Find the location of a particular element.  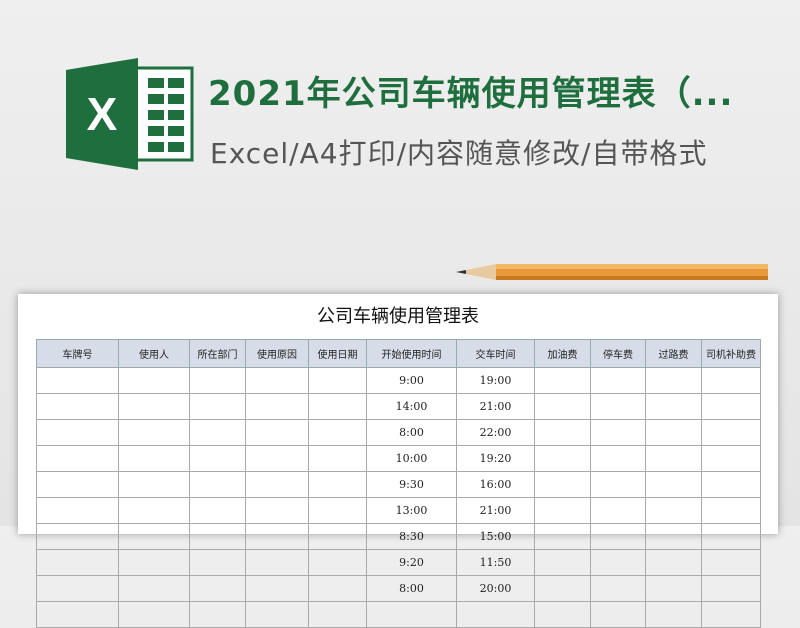

table-cell: 13:00 is located at coordinates (411, 510).